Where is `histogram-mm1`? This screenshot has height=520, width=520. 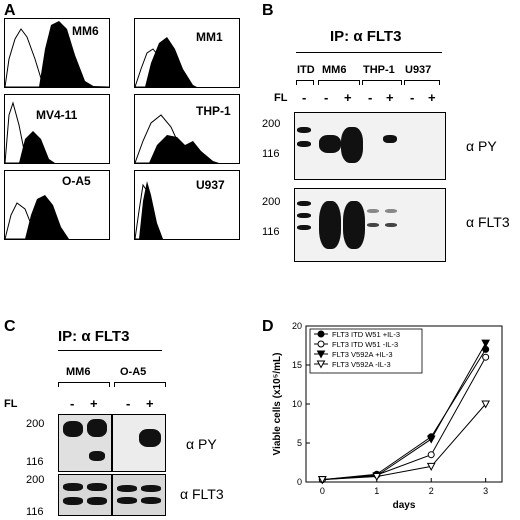
histogram-mm1 is located at coordinates (187, 53).